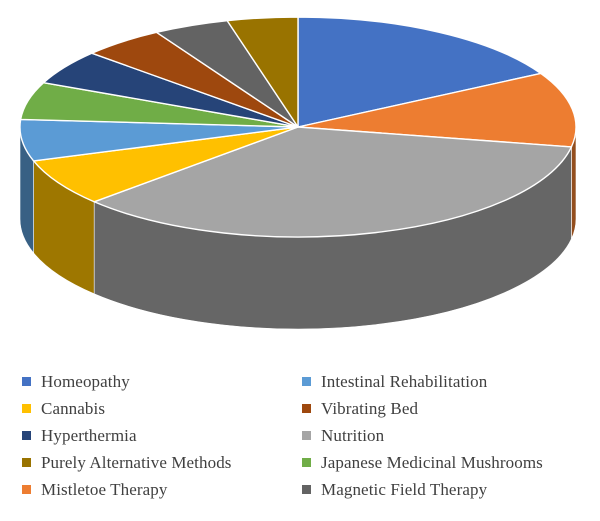 The width and height of the screenshot is (600, 521). Describe the element at coordinates (162, 409) in the screenshot. I see `legend-item-cannabis: Cannabis` at that location.